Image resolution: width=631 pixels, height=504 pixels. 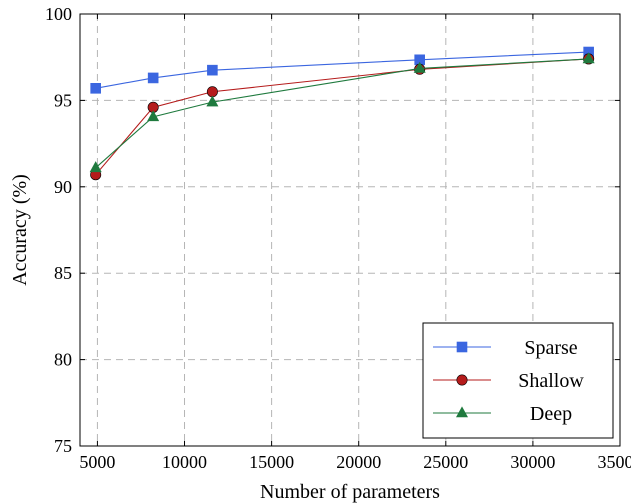 I want to click on x-tick-label: 35000, so click(x=614, y=462).